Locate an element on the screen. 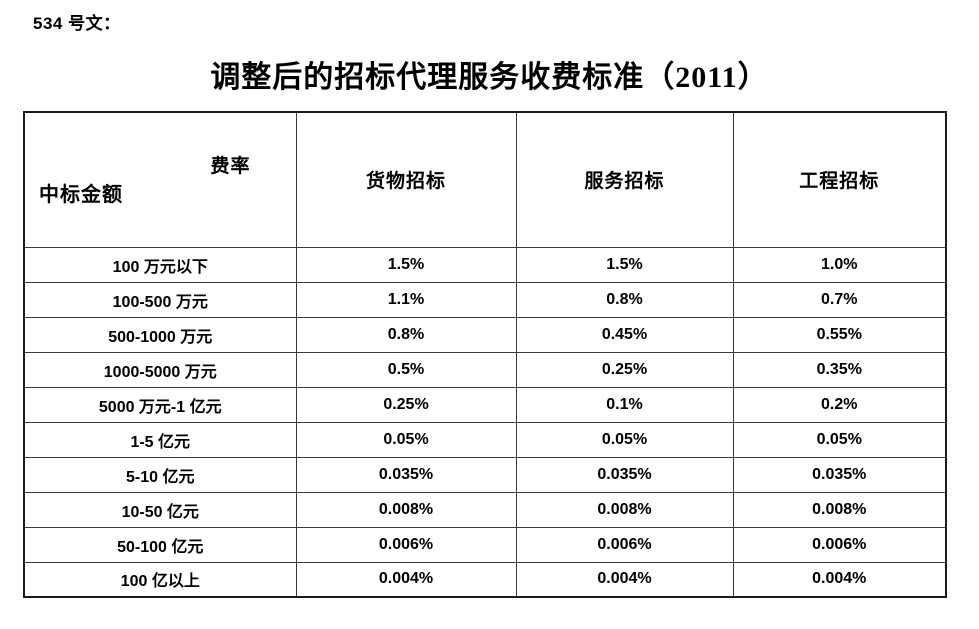  row-label: 1000-5000 万元 is located at coordinates (160, 369).